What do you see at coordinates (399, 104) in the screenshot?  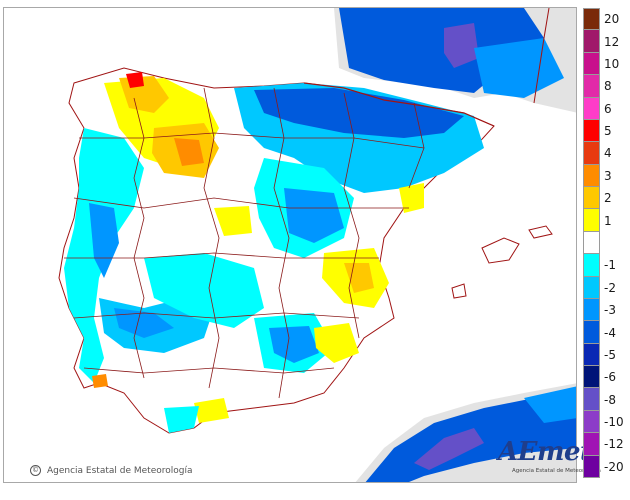 I see `pyrenees-border` at bounding box center [399, 104].